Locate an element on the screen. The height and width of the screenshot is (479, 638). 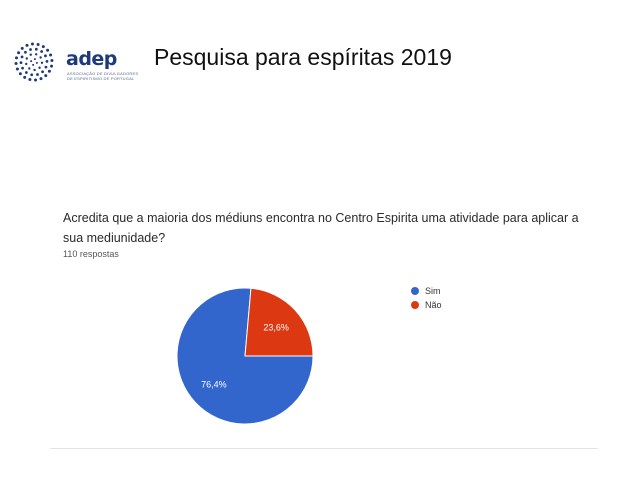
legend-item-sim: Sim is located at coordinates (426, 291).